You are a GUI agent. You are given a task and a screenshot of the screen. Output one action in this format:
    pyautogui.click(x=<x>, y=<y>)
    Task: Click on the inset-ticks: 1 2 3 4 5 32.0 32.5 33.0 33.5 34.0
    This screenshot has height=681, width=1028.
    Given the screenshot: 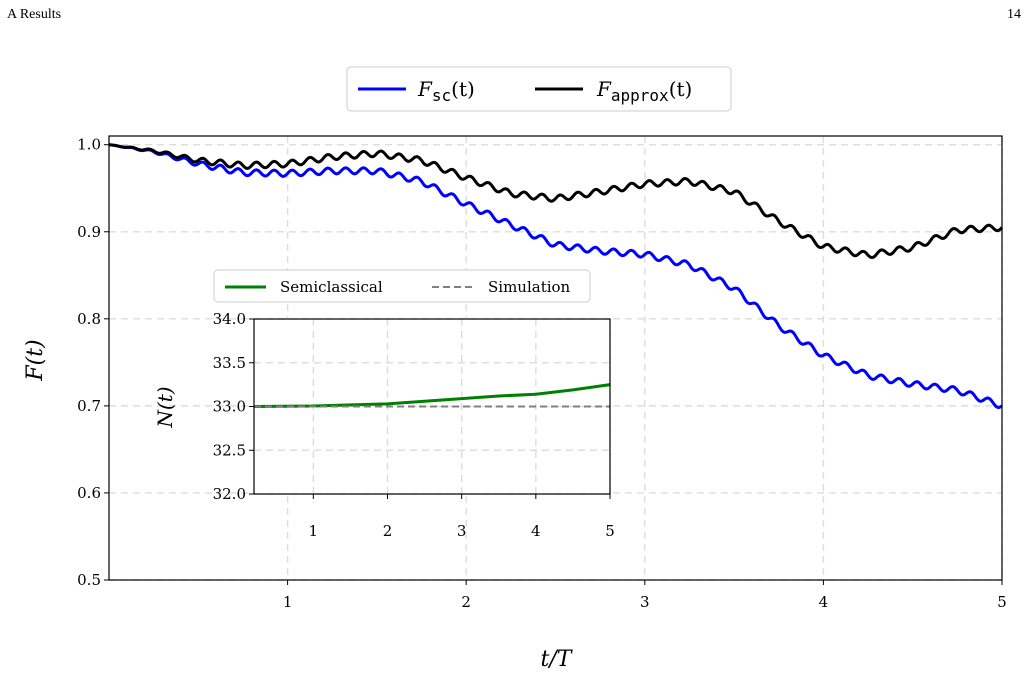 What is the action you would take?
    pyautogui.click(x=414, y=425)
    